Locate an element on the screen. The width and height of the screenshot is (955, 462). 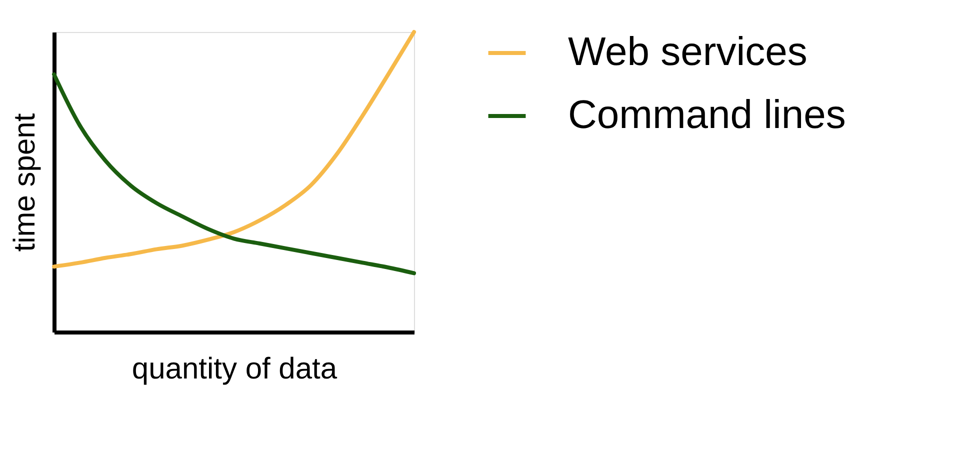
legend-label: Web services is located at coordinates (688, 52).